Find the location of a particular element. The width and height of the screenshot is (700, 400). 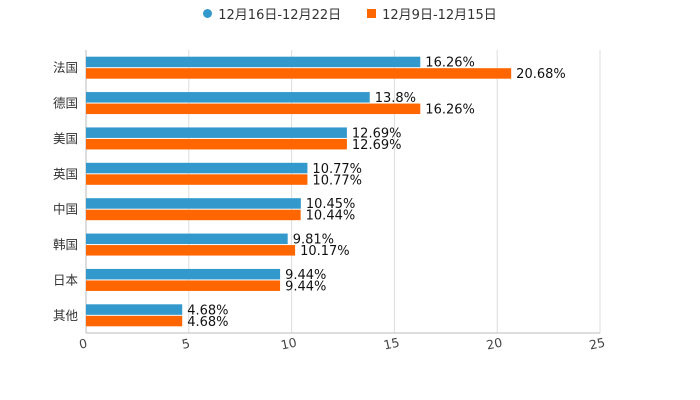

value-label-series-2-4: 10.77% is located at coordinates (337, 180).